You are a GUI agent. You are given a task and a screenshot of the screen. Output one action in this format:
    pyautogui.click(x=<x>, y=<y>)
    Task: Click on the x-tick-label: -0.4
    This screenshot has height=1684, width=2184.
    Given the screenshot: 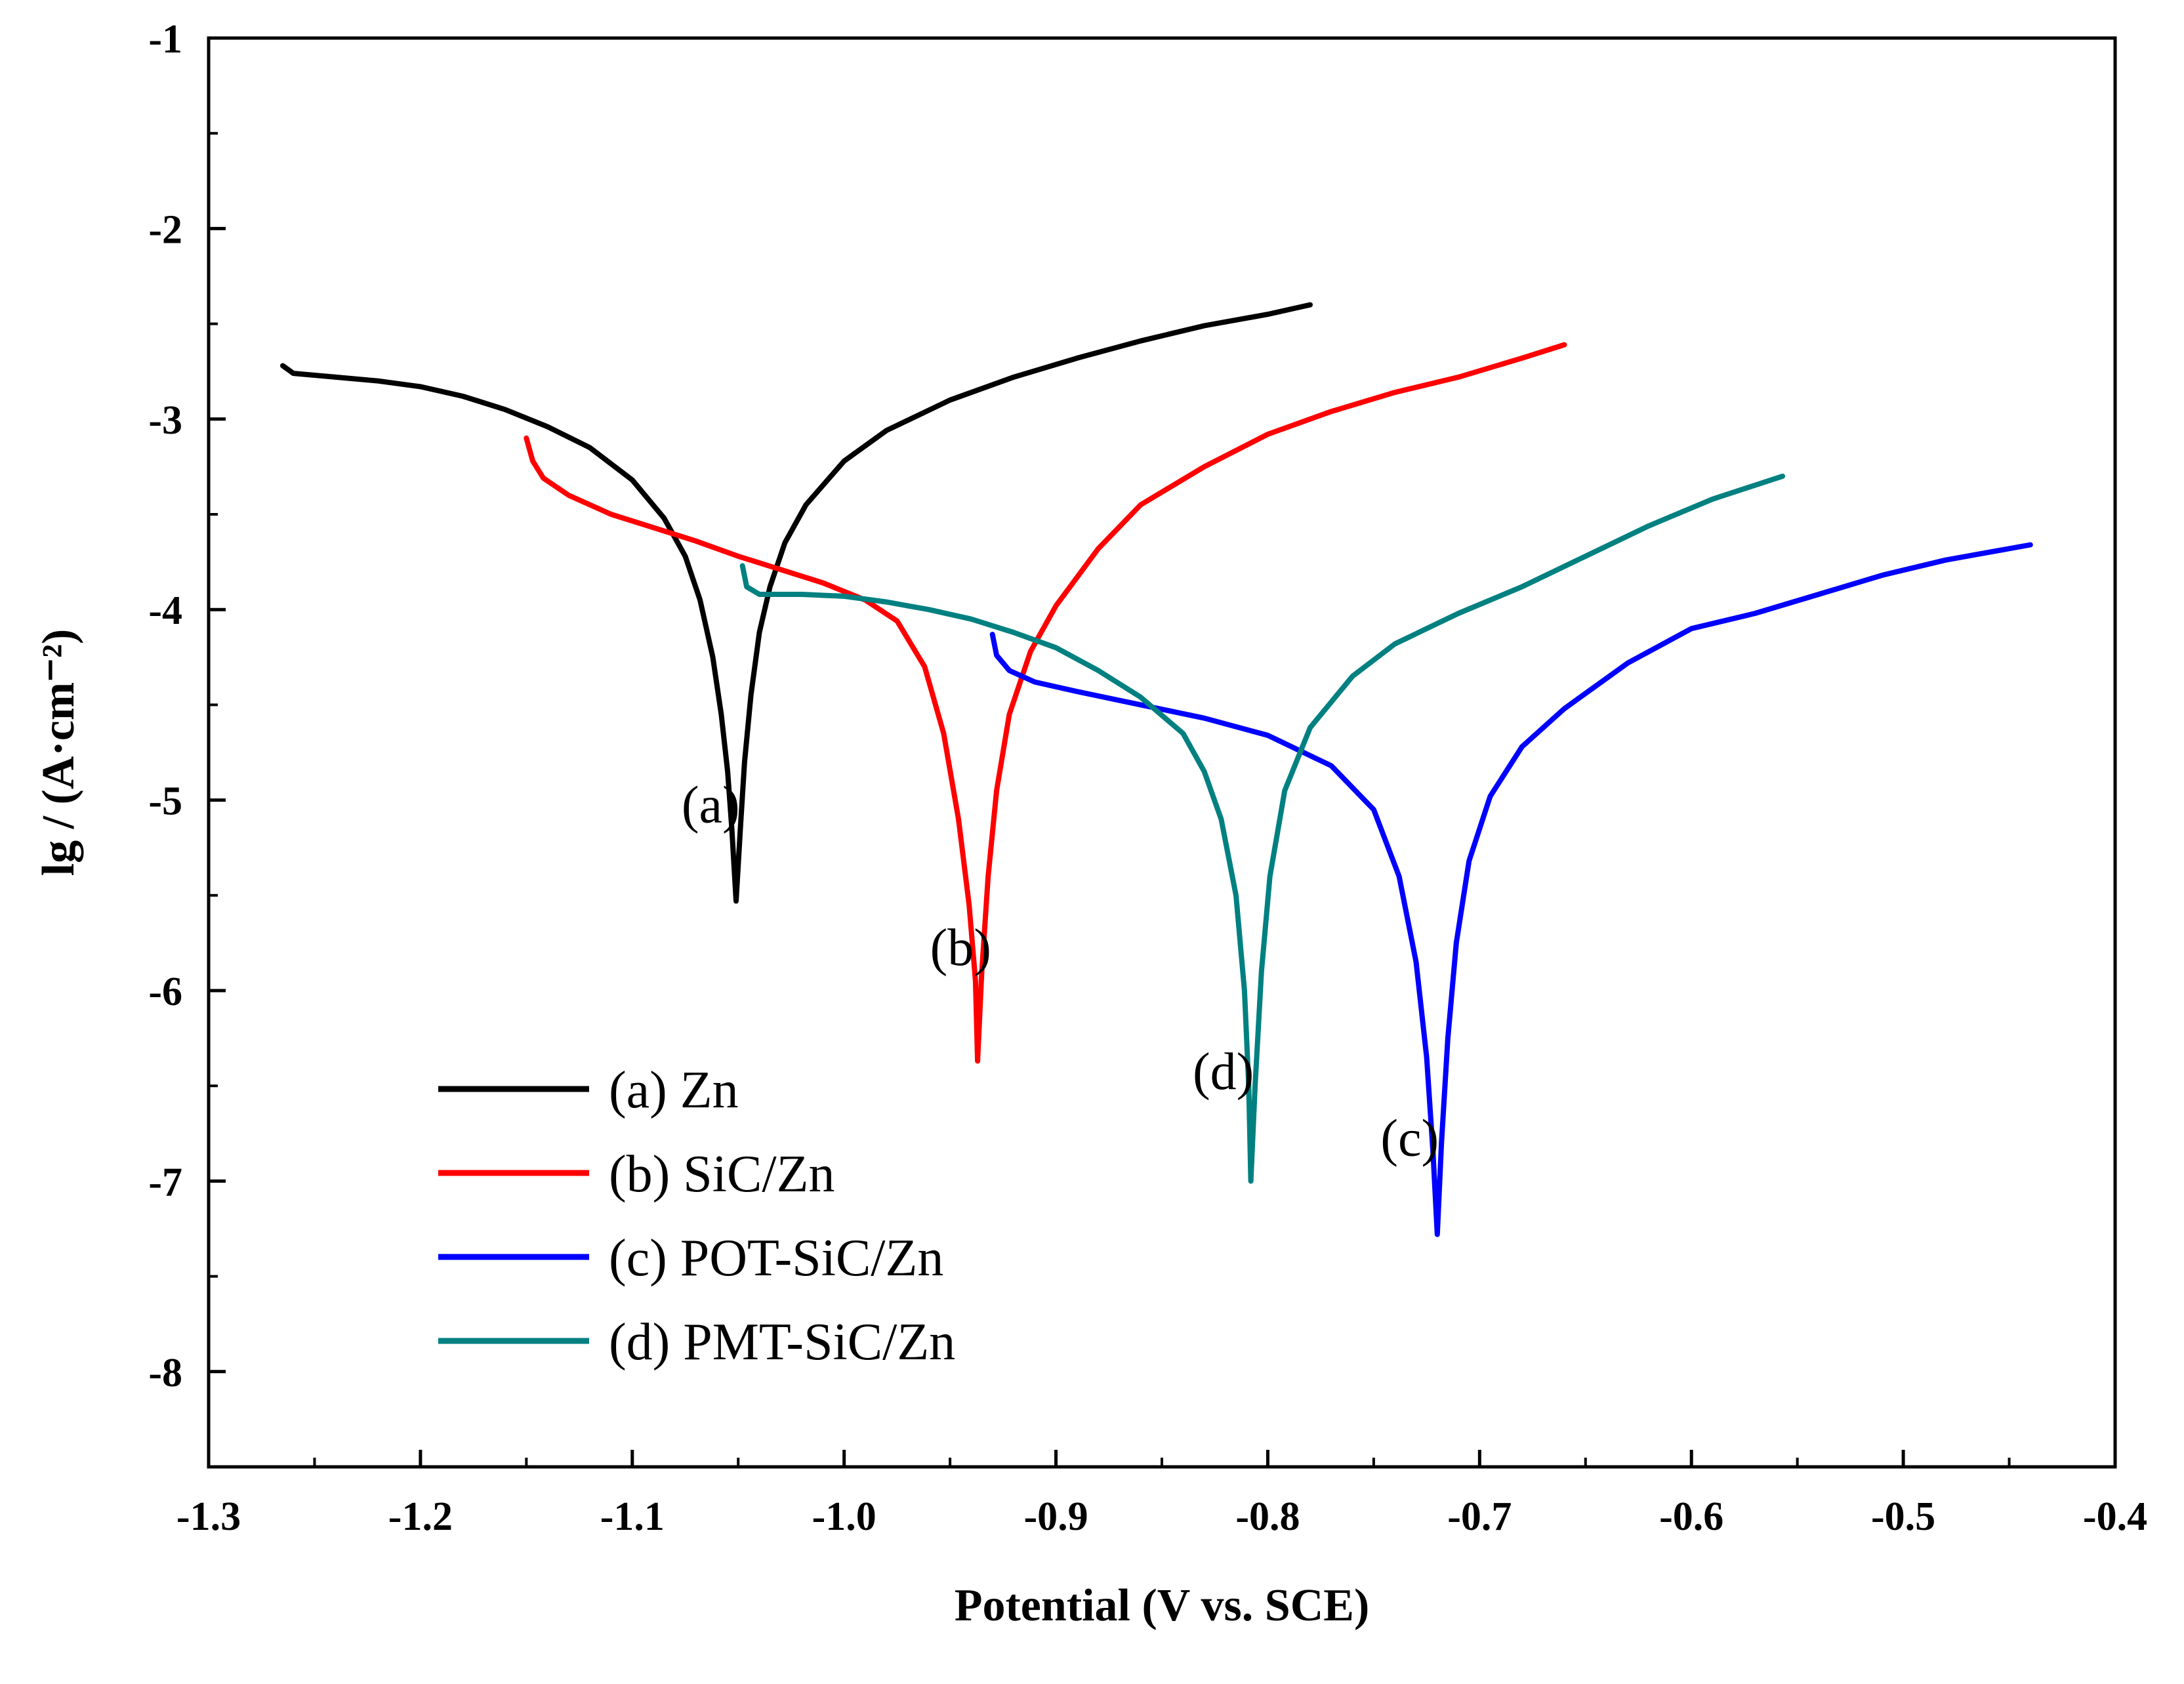 What is the action you would take?
    pyautogui.click(x=2115, y=1516)
    